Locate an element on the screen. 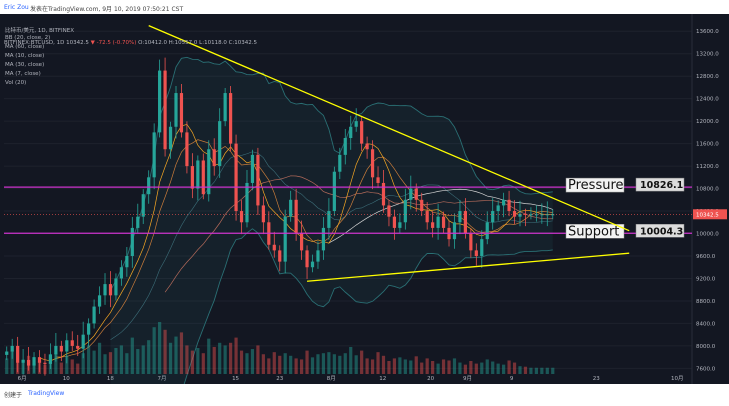 Image resolution: width=729 pixels, height=406 pixels. pressure-label-box is located at coordinates (595, 185).